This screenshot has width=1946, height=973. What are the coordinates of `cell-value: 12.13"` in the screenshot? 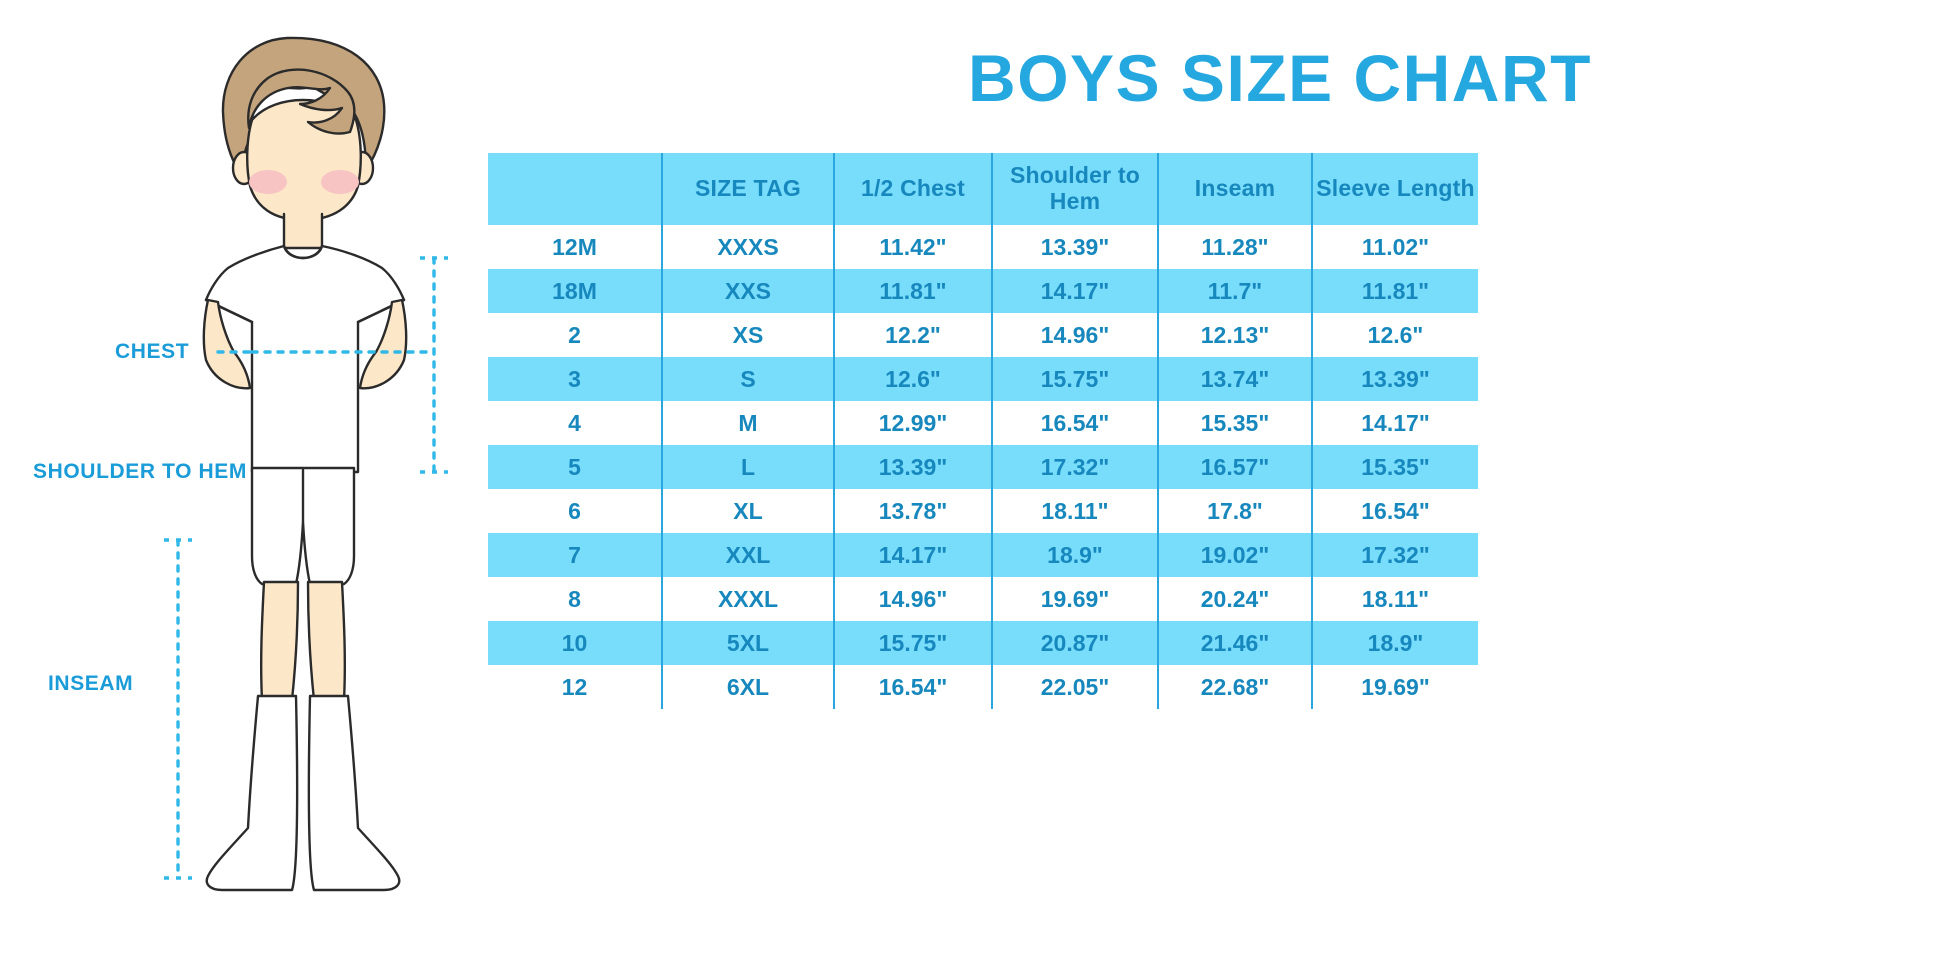 It's located at (1234, 335).